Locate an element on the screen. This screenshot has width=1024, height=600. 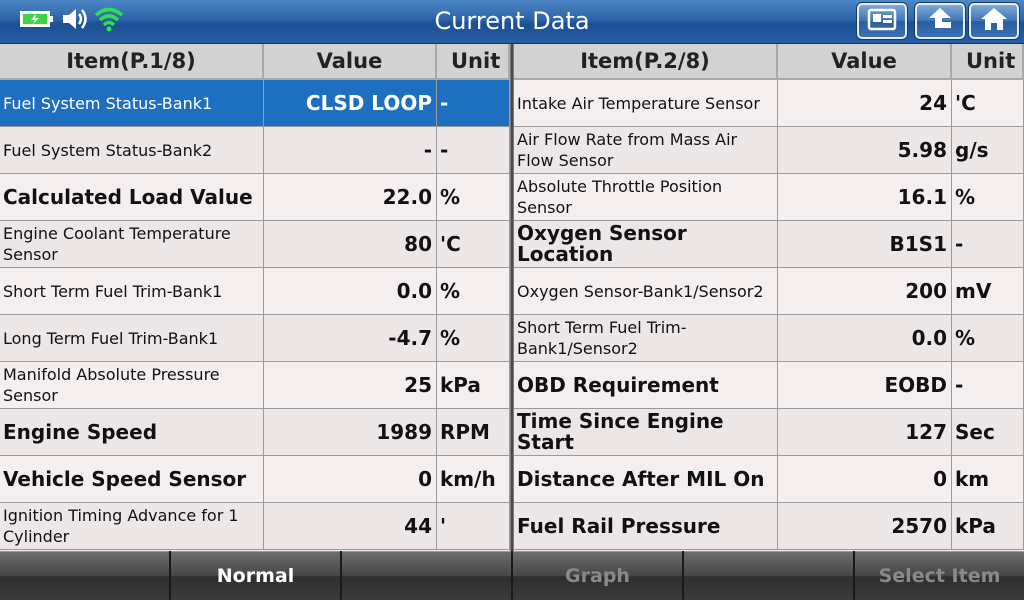
item-name: Fuel Rail Pressure is located at coordinates (646, 526).